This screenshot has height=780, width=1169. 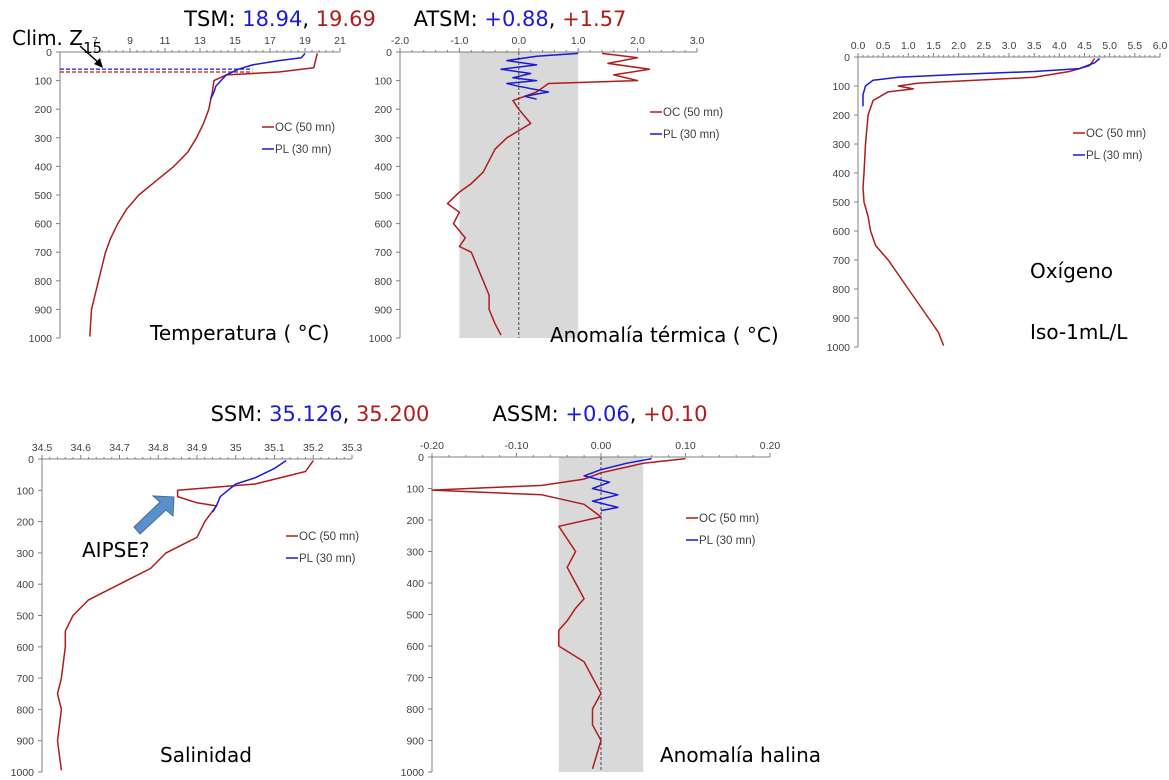 What do you see at coordinates (1084, 46) in the screenshot?
I see `x-tick-label: 4.5` at bounding box center [1084, 46].